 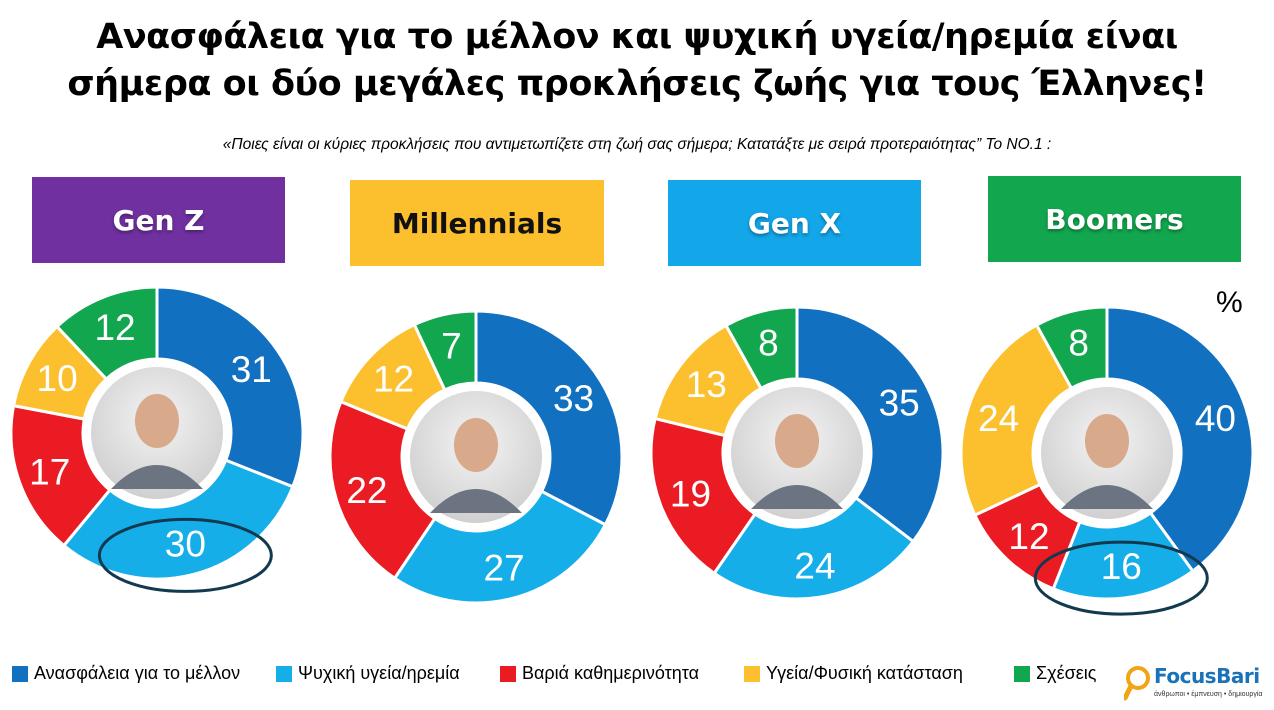 I want to click on gen-x-portrait-body, so click(x=797, y=497).